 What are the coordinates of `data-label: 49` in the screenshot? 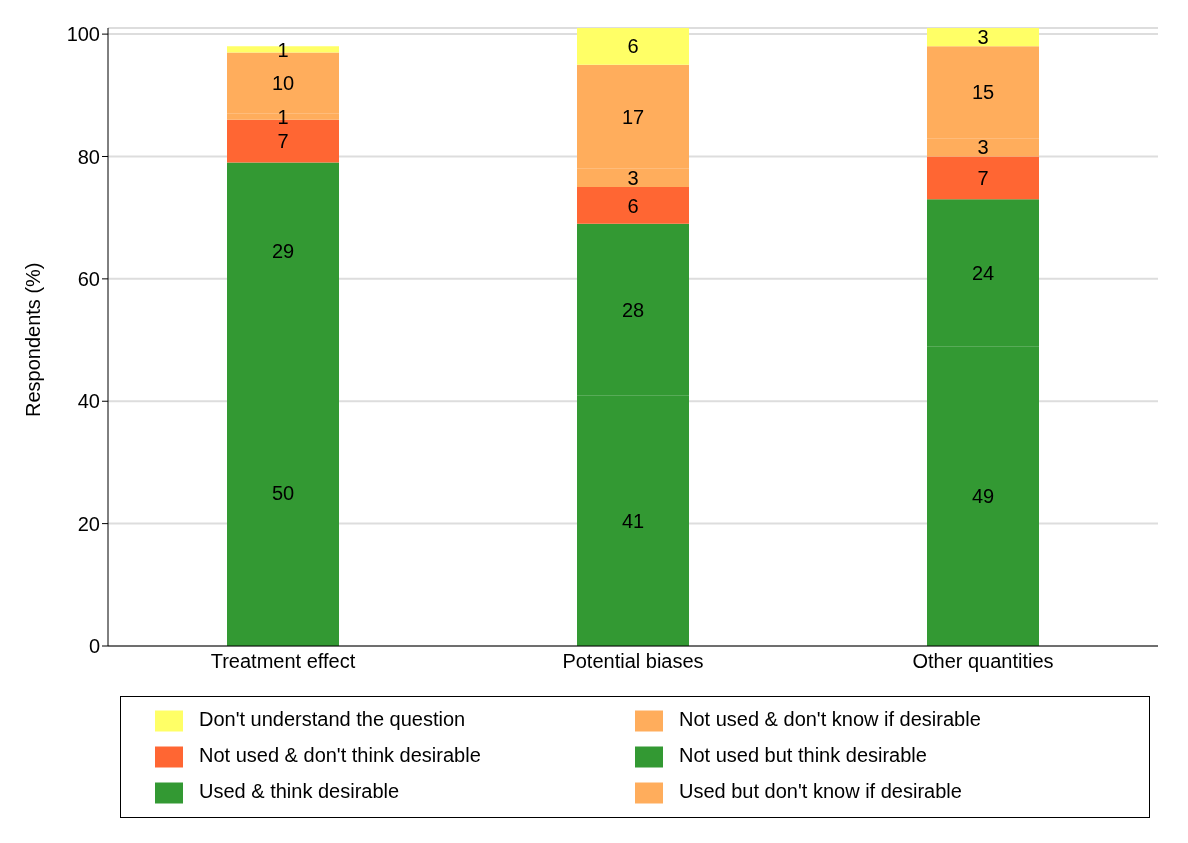 It's located at (983, 496).